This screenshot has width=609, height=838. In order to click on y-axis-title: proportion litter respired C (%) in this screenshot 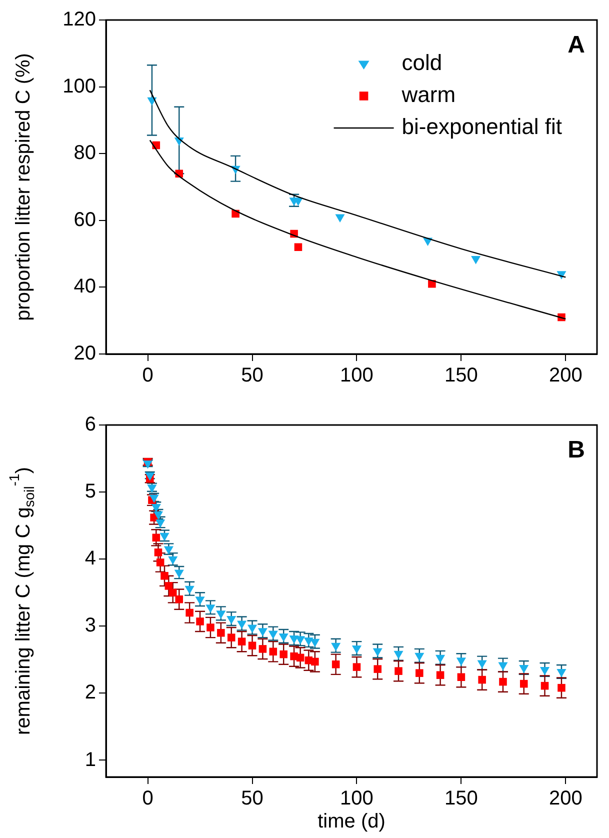, I will do `click(23, 187)`.